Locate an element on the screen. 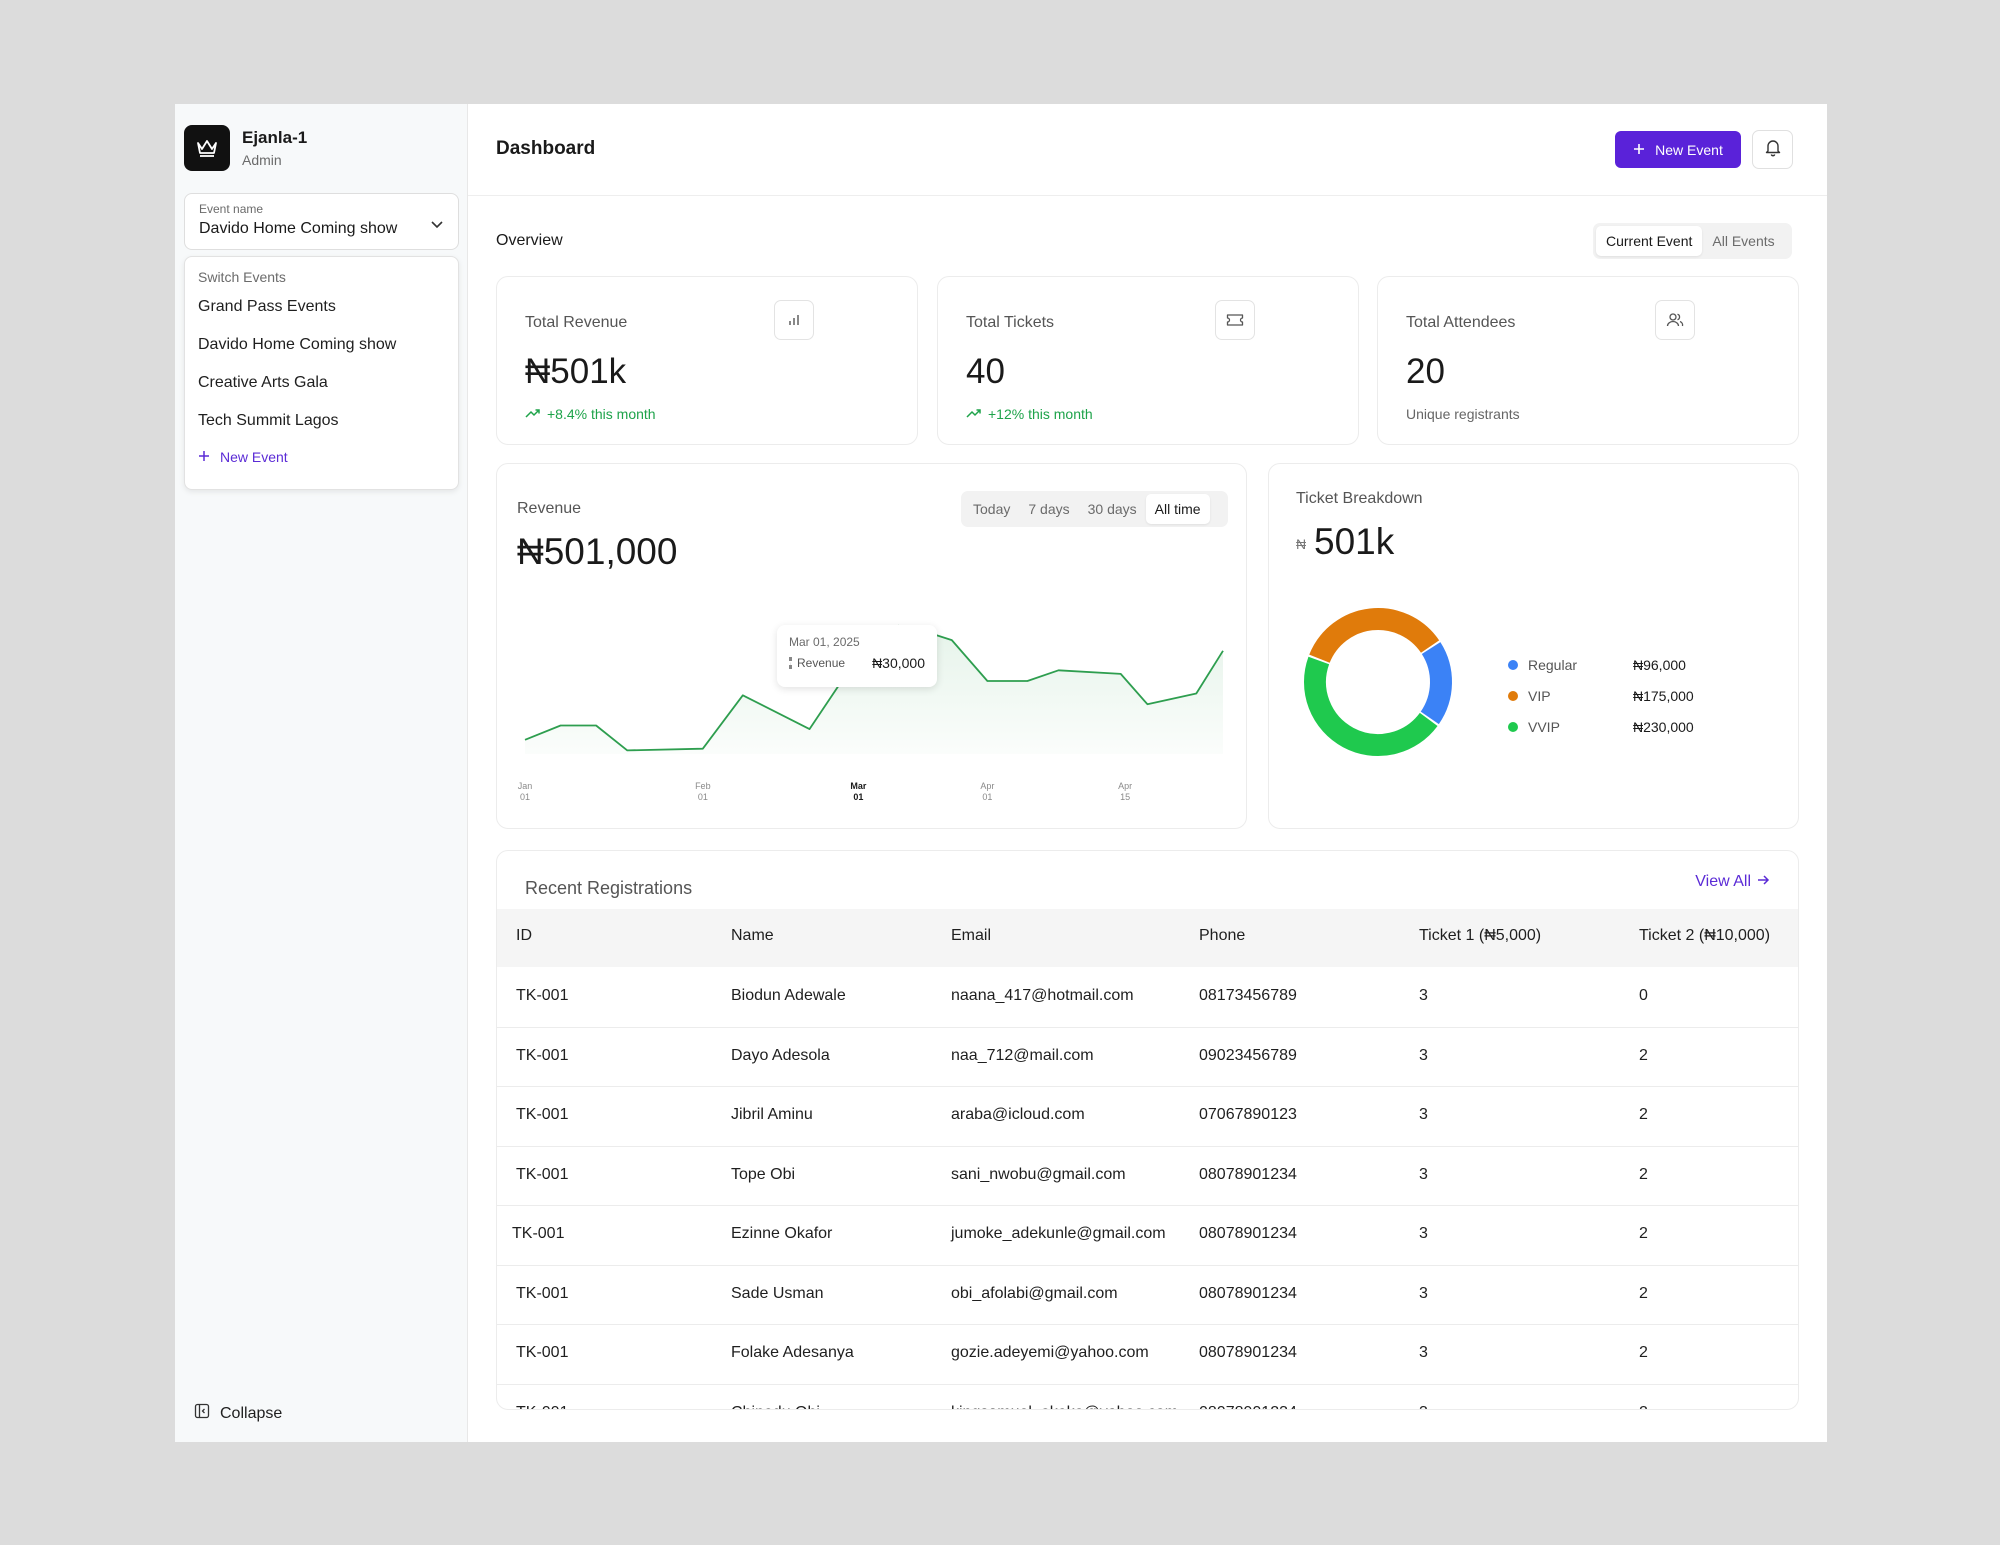 This screenshot has height=1545, width=2000. table-cell: naa_712@mail.com is located at coordinates (1022, 1055).